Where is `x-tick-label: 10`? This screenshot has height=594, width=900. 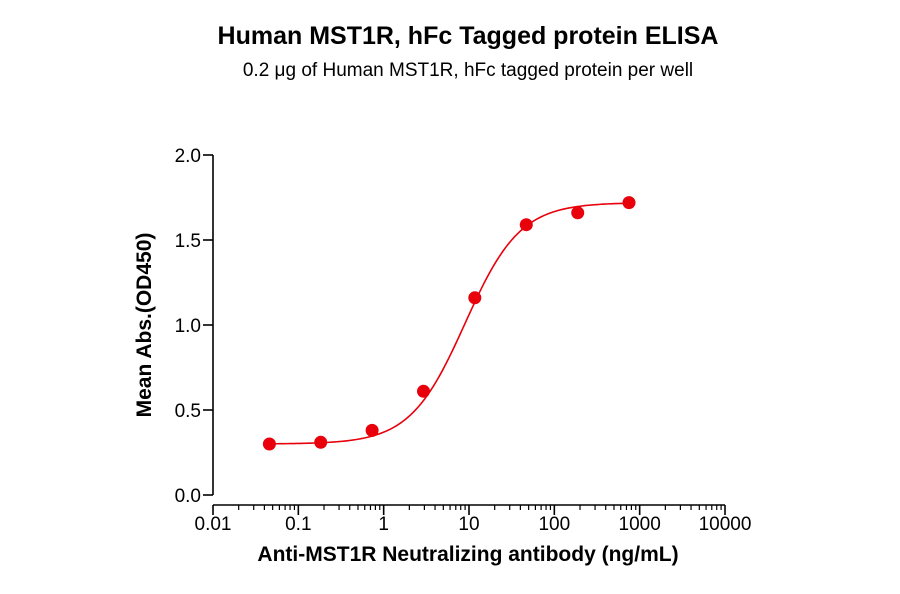 x-tick-label: 10 is located at coordinates (468, 524).